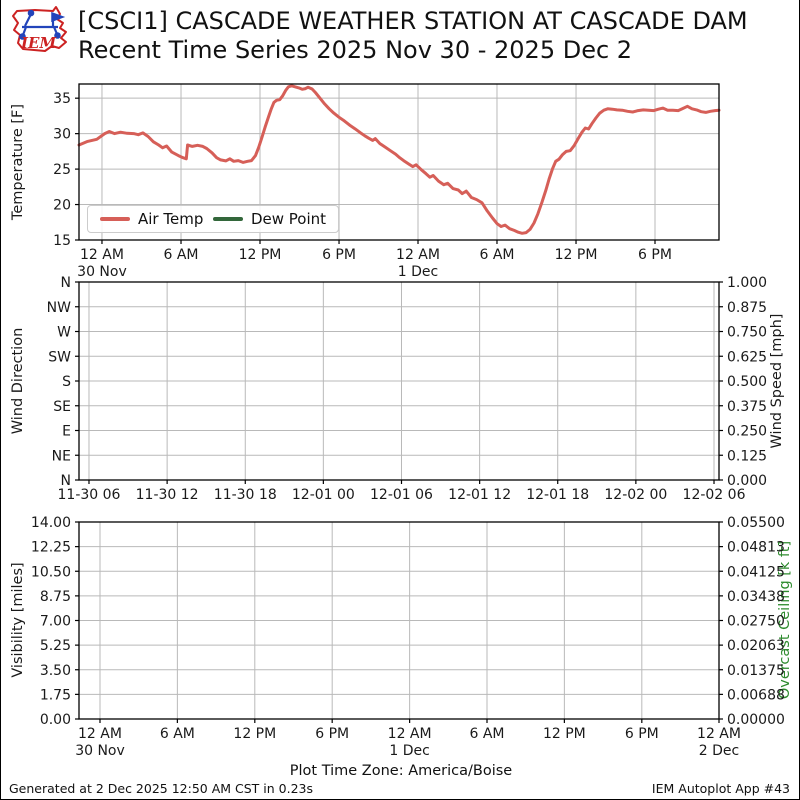 The height and width of the screenshot is (800, 800). What do you see at coordinates (288, 219) in the screenshot?
I see `legend-label-dew-point: Dew Point` at bounding box center [288, 219].